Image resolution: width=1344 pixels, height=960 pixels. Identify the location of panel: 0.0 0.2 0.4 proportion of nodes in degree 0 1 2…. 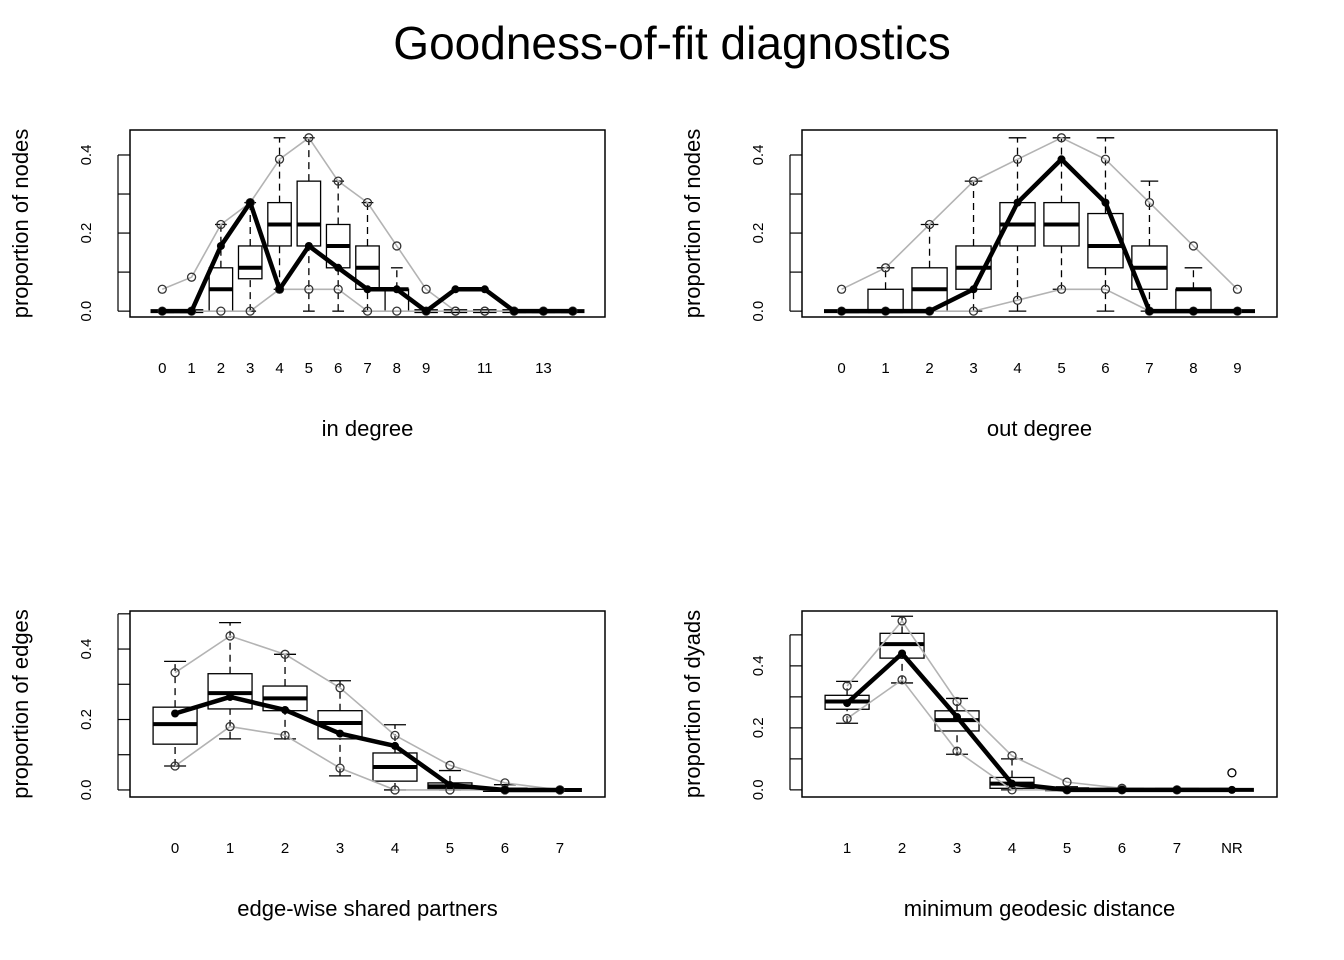
(307, 285).